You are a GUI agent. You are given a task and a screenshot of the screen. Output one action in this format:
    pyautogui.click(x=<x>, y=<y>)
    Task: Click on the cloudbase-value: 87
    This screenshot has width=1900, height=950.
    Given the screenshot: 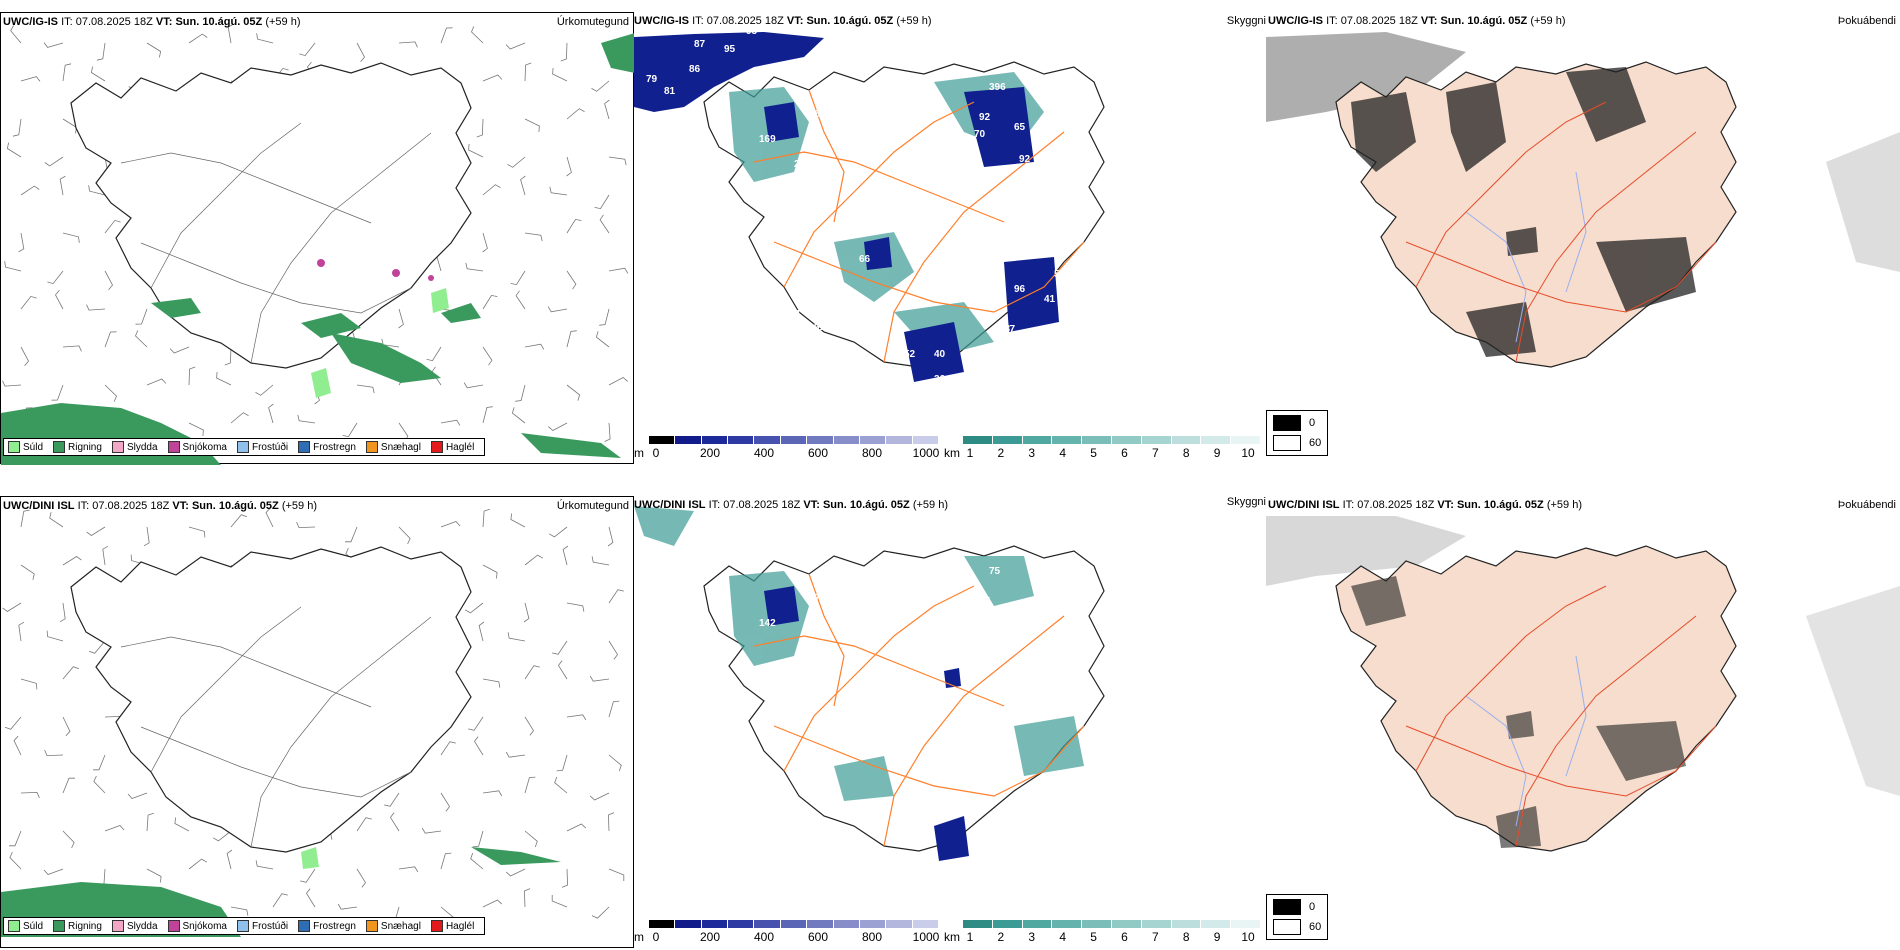 What is the action you would take?
    pyautogui.click(x=700, y=44)
    